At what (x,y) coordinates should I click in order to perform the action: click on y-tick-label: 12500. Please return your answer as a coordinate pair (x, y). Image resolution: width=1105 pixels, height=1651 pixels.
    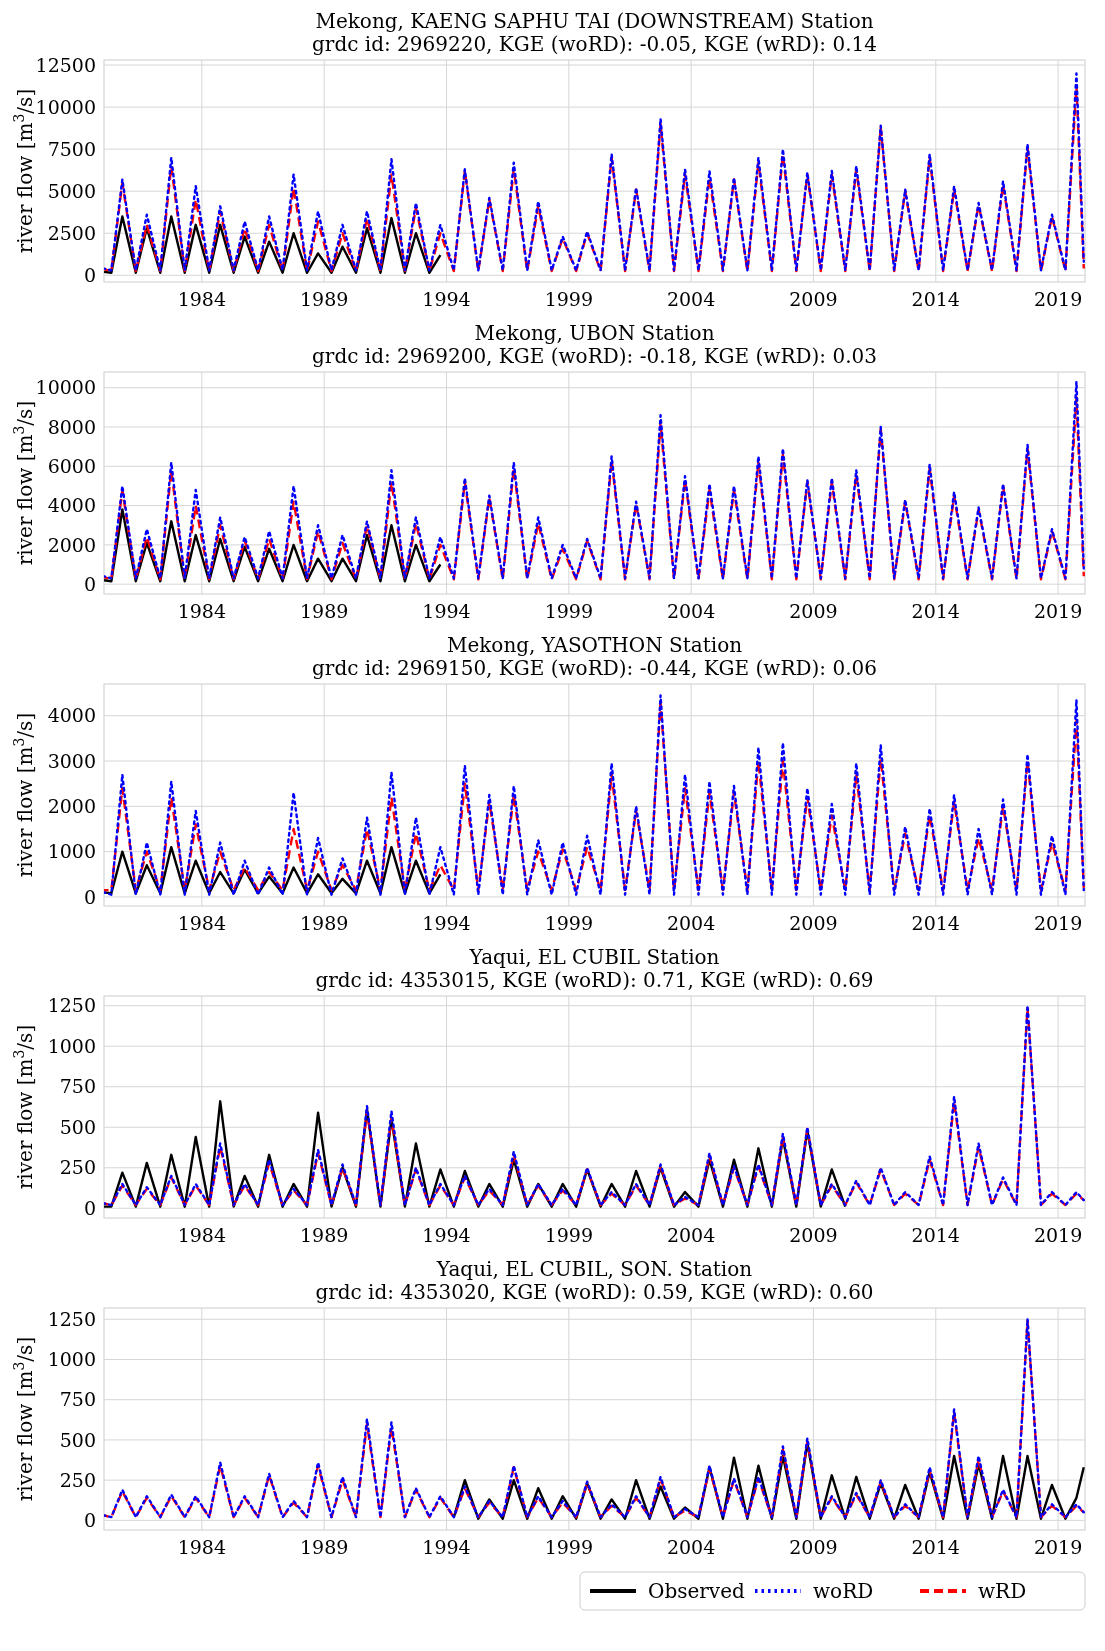
    Looking at the image, I should click on (65, 64).